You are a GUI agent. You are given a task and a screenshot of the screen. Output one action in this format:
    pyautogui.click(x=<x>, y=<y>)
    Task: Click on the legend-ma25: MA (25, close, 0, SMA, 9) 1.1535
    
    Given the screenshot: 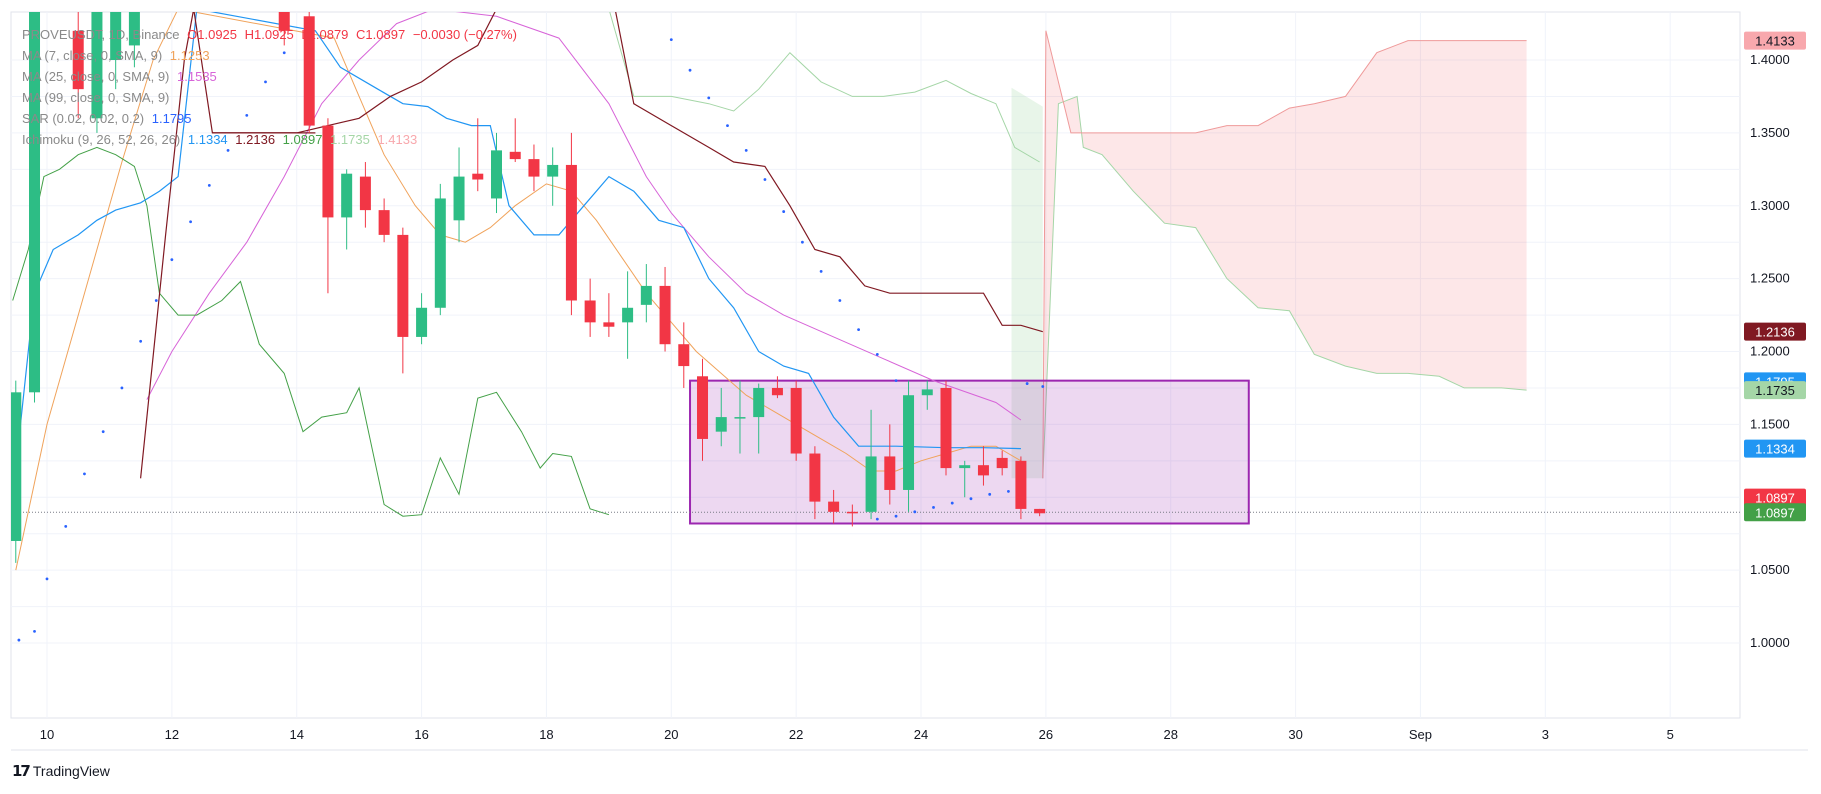 What is the action you would take?
    pyautogui.click(x=269, y=76)
    